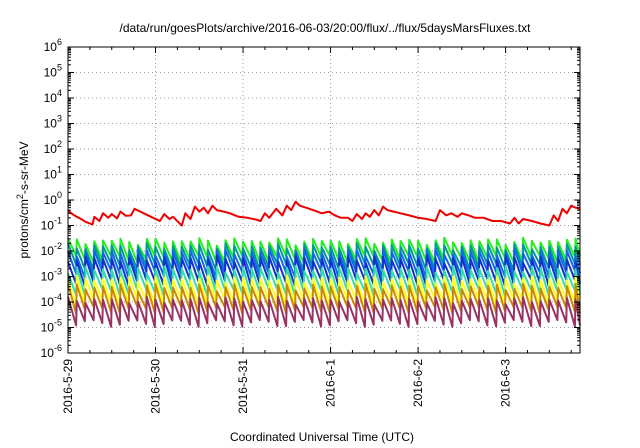  What do you see at coordinates (53, 173) in the screenshot?
I see `y-tick-label: 10¹` at bounding box center [53, 173].